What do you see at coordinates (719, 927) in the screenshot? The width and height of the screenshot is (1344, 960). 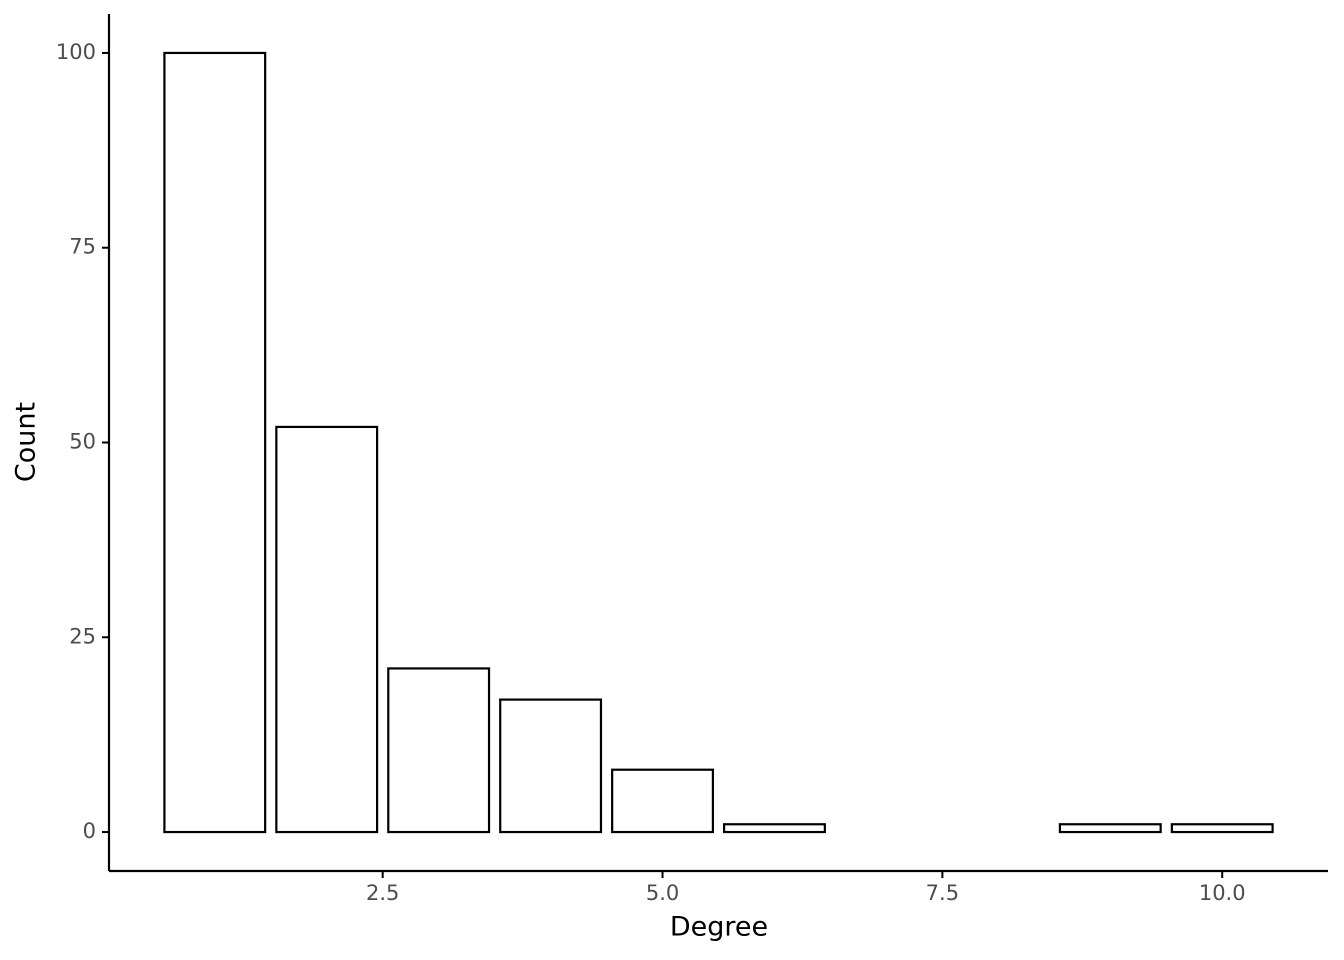 I see `x-axis-title: Degree` at bounding box center [719, 927].